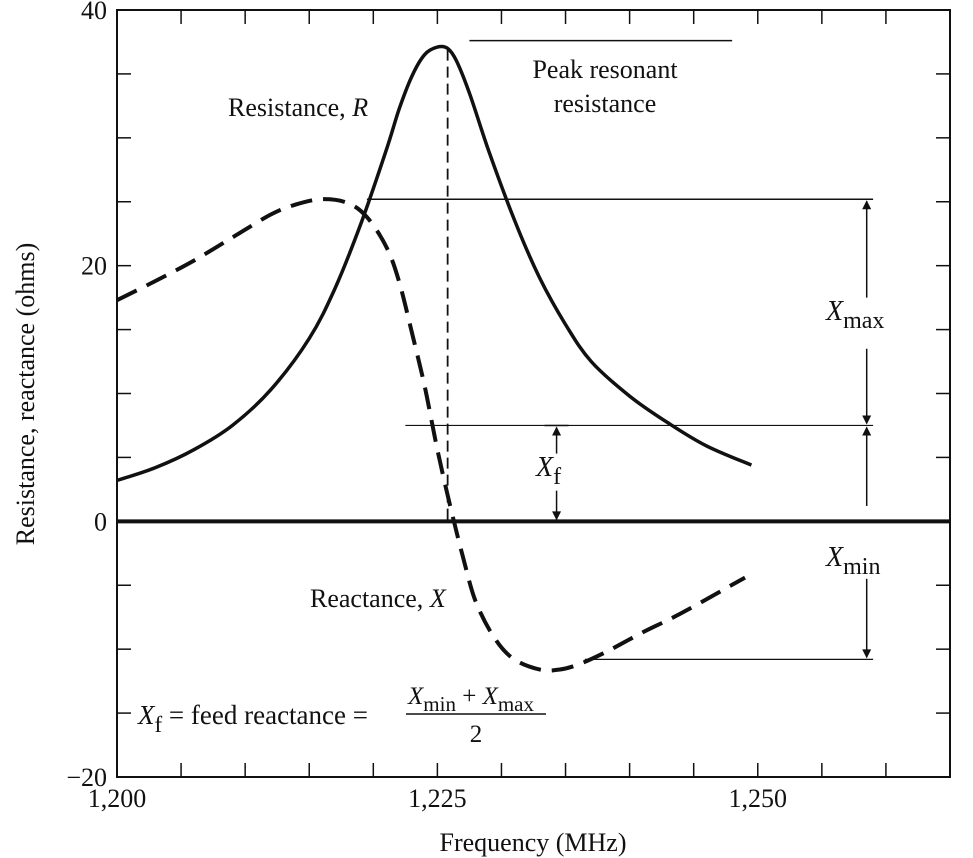 The height and width of the screenshot is (858, 973). What do you see at coordinates (252, 718) in the screenshot?
I see `svg-text: Xf = feed reactance =` at bounding box center [252, 718].